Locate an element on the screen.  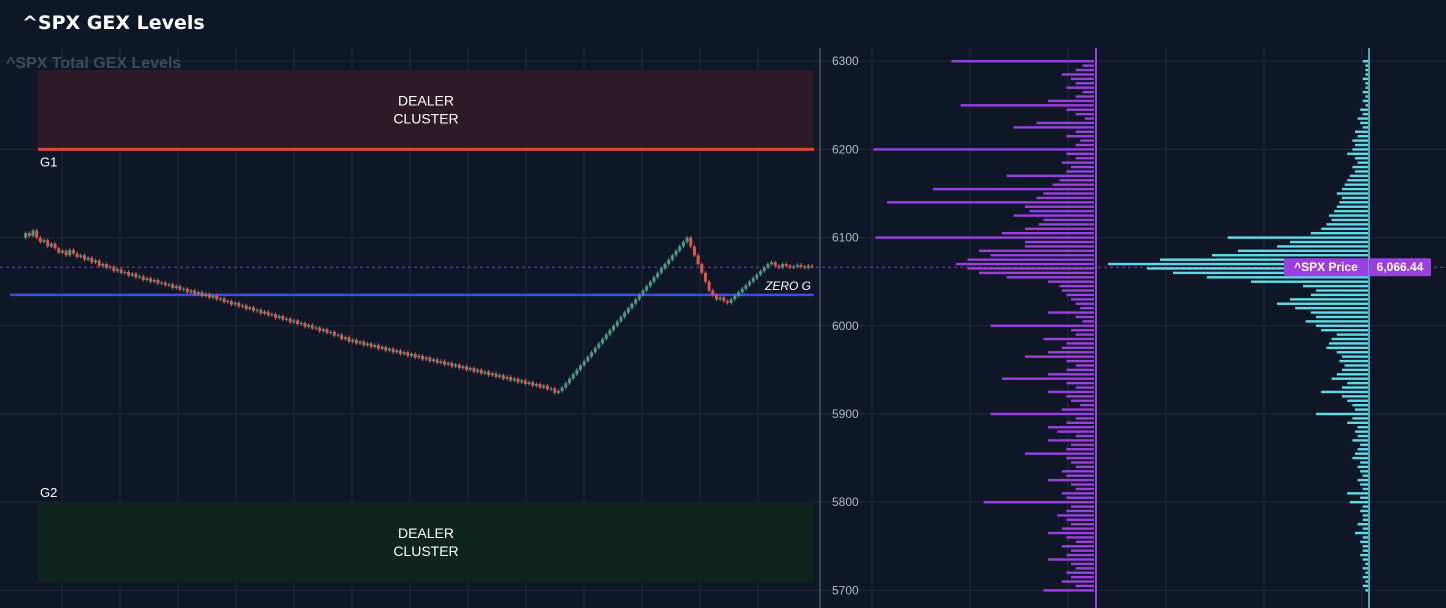
lower-cluster-label-0: DEALER is located at coordinates (426, 533).